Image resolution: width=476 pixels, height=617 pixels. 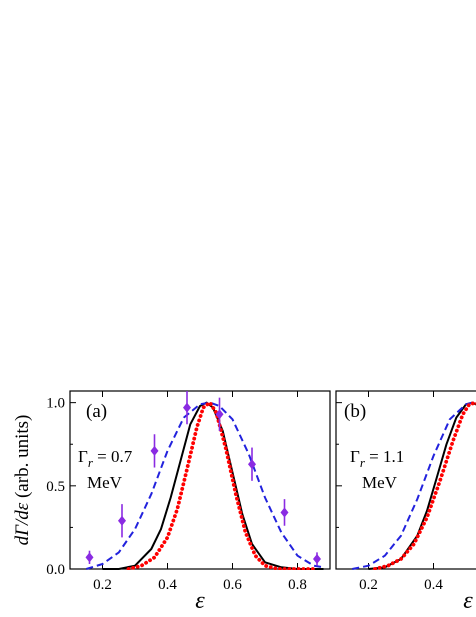 What do you see at coordinates (380, 482) in the screenshot?
I see `panel-b-annotation-unit: MeV` at bounding box center [380, 482].